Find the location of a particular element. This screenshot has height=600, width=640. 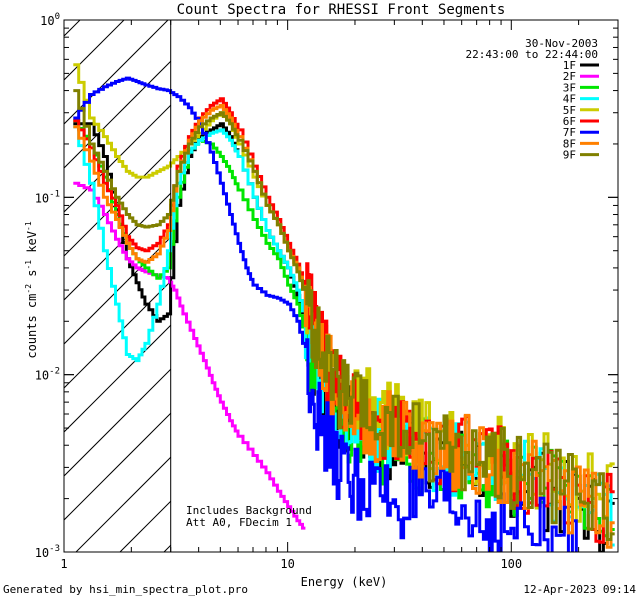

y-tick-labels: 10⁻³ 10⁻² 10⁻¹ 10⁰ is located at coordinates (47, 286).